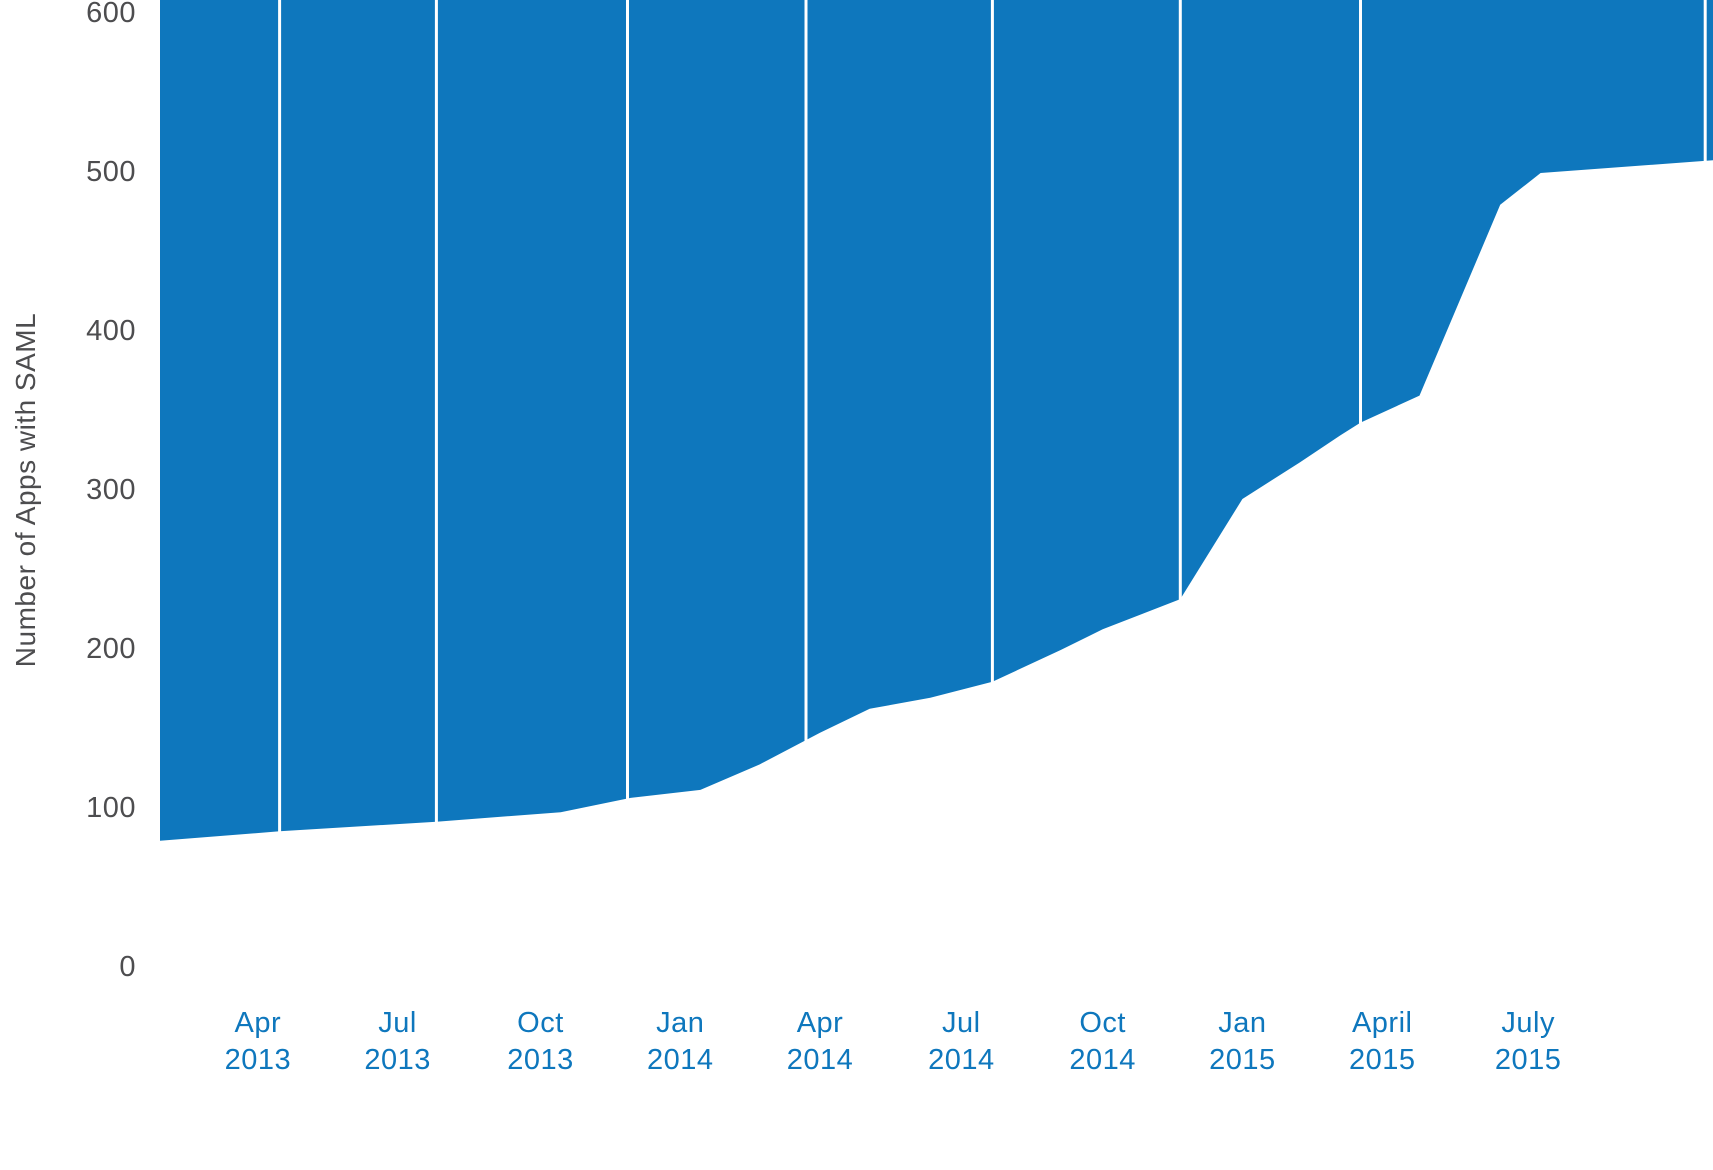  I want to click on y-tick-label: 100, so click(111, 808).